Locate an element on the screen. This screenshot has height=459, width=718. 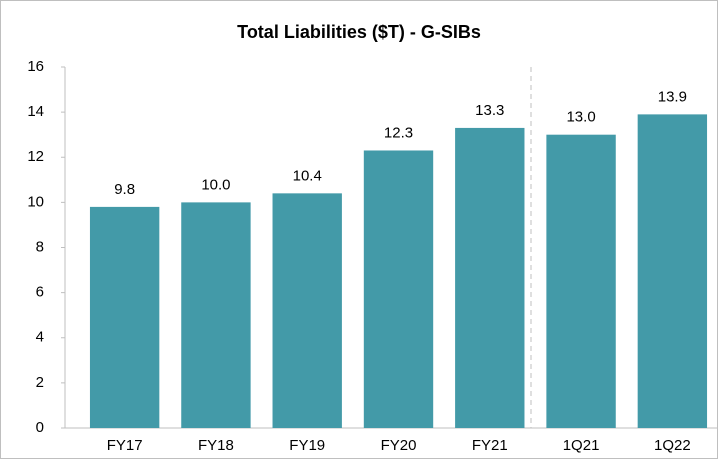
data-label: 13.0 is located at coordinates (580, 117).